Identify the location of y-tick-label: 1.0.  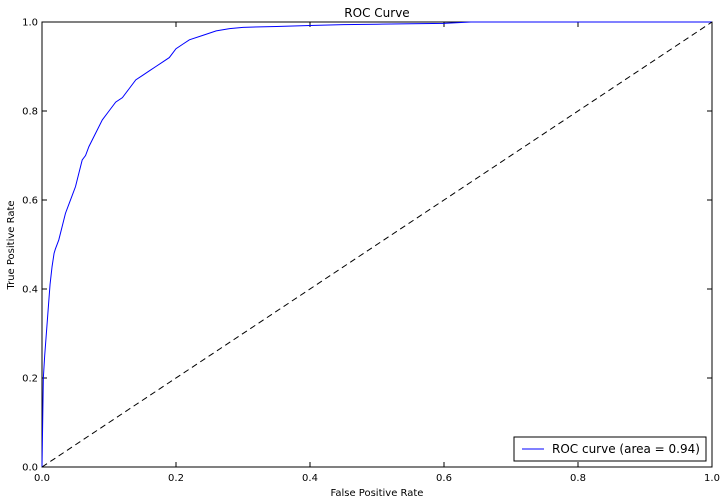
(30, 23).